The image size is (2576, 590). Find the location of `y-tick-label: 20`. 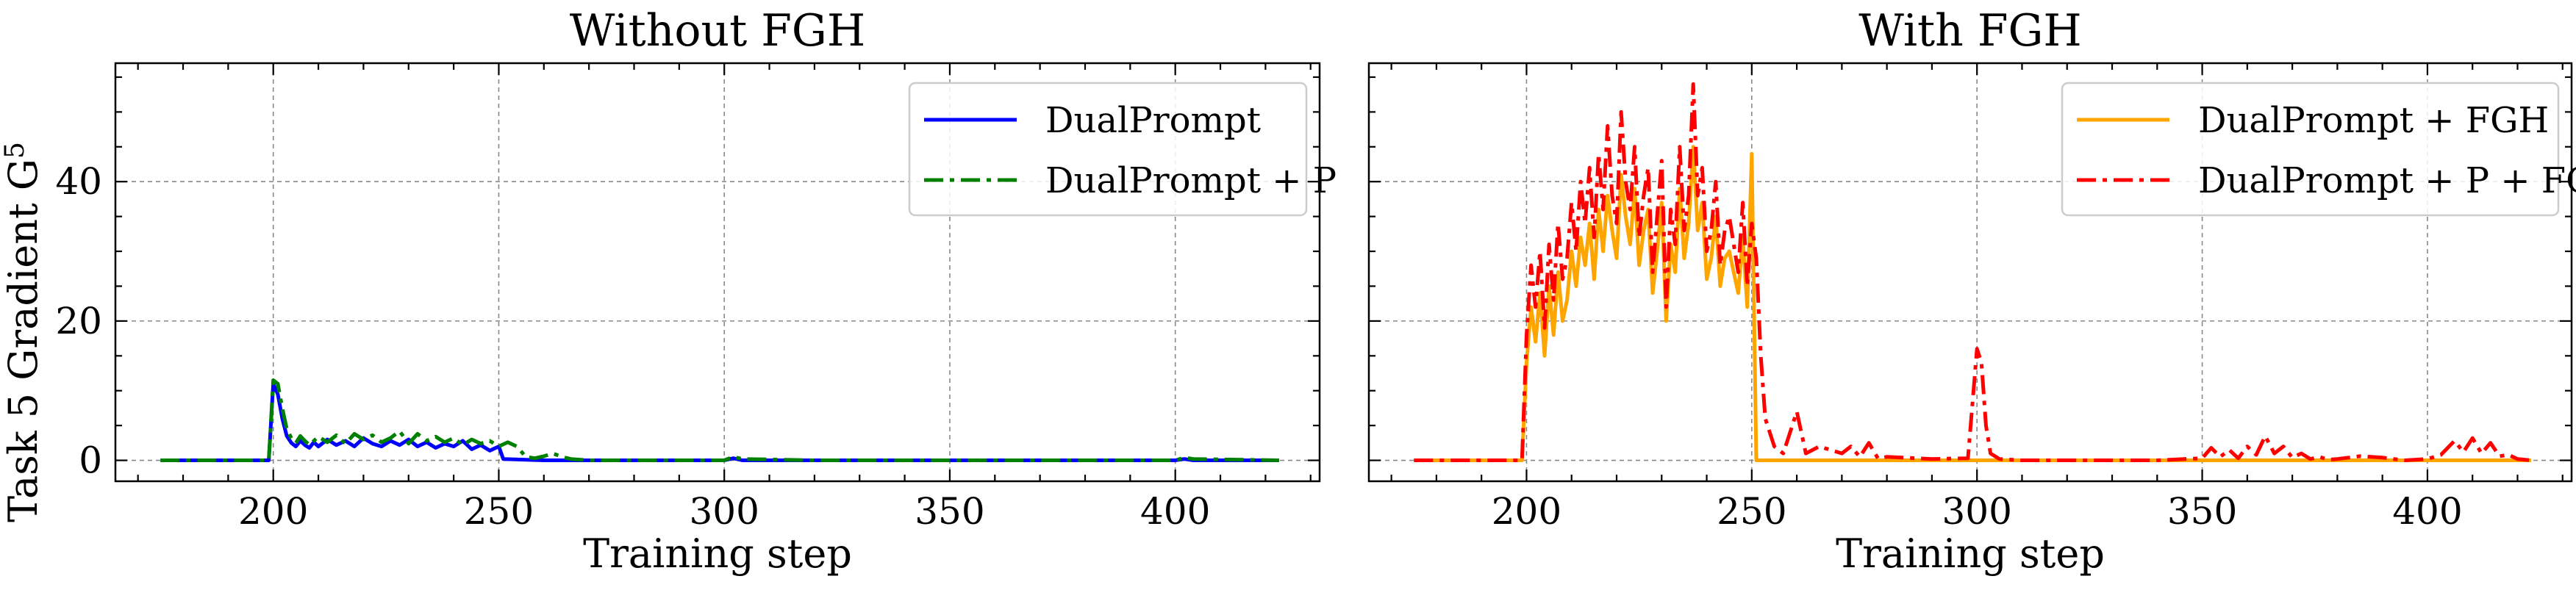

y-tick-label: 20 is located at coordinates (78, 321).